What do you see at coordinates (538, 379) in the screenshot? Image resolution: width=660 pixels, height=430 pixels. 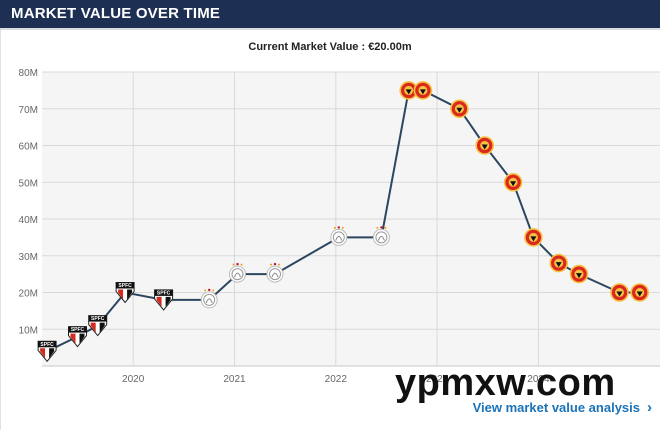 I see `x-tick-label: 2024` at bounding box center [538, 379].